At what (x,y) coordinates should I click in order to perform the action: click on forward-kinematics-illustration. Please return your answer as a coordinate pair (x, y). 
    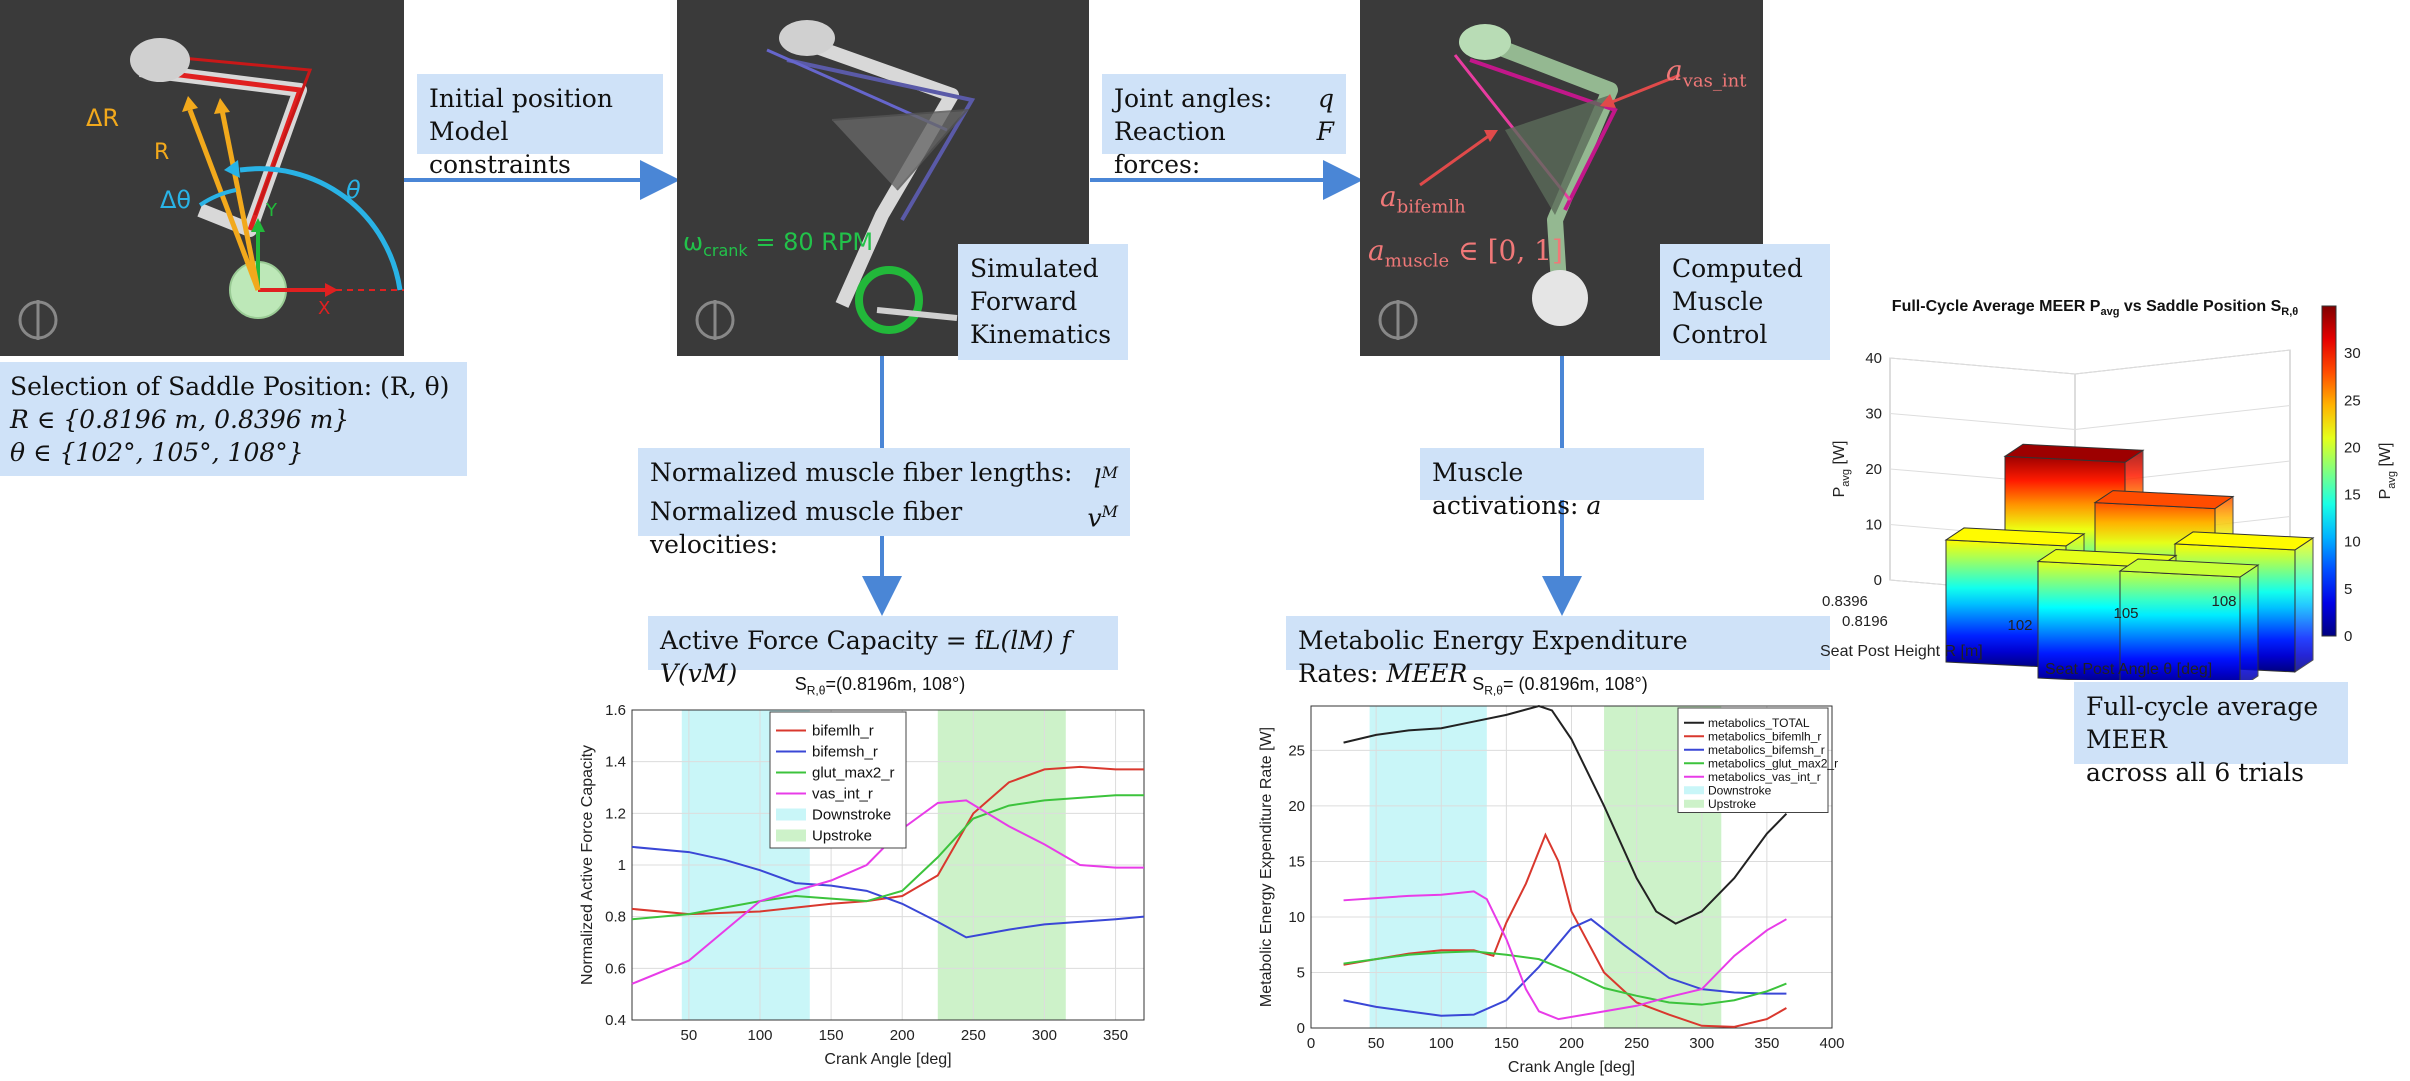
    Looking at the image, I should click on (835, 180).